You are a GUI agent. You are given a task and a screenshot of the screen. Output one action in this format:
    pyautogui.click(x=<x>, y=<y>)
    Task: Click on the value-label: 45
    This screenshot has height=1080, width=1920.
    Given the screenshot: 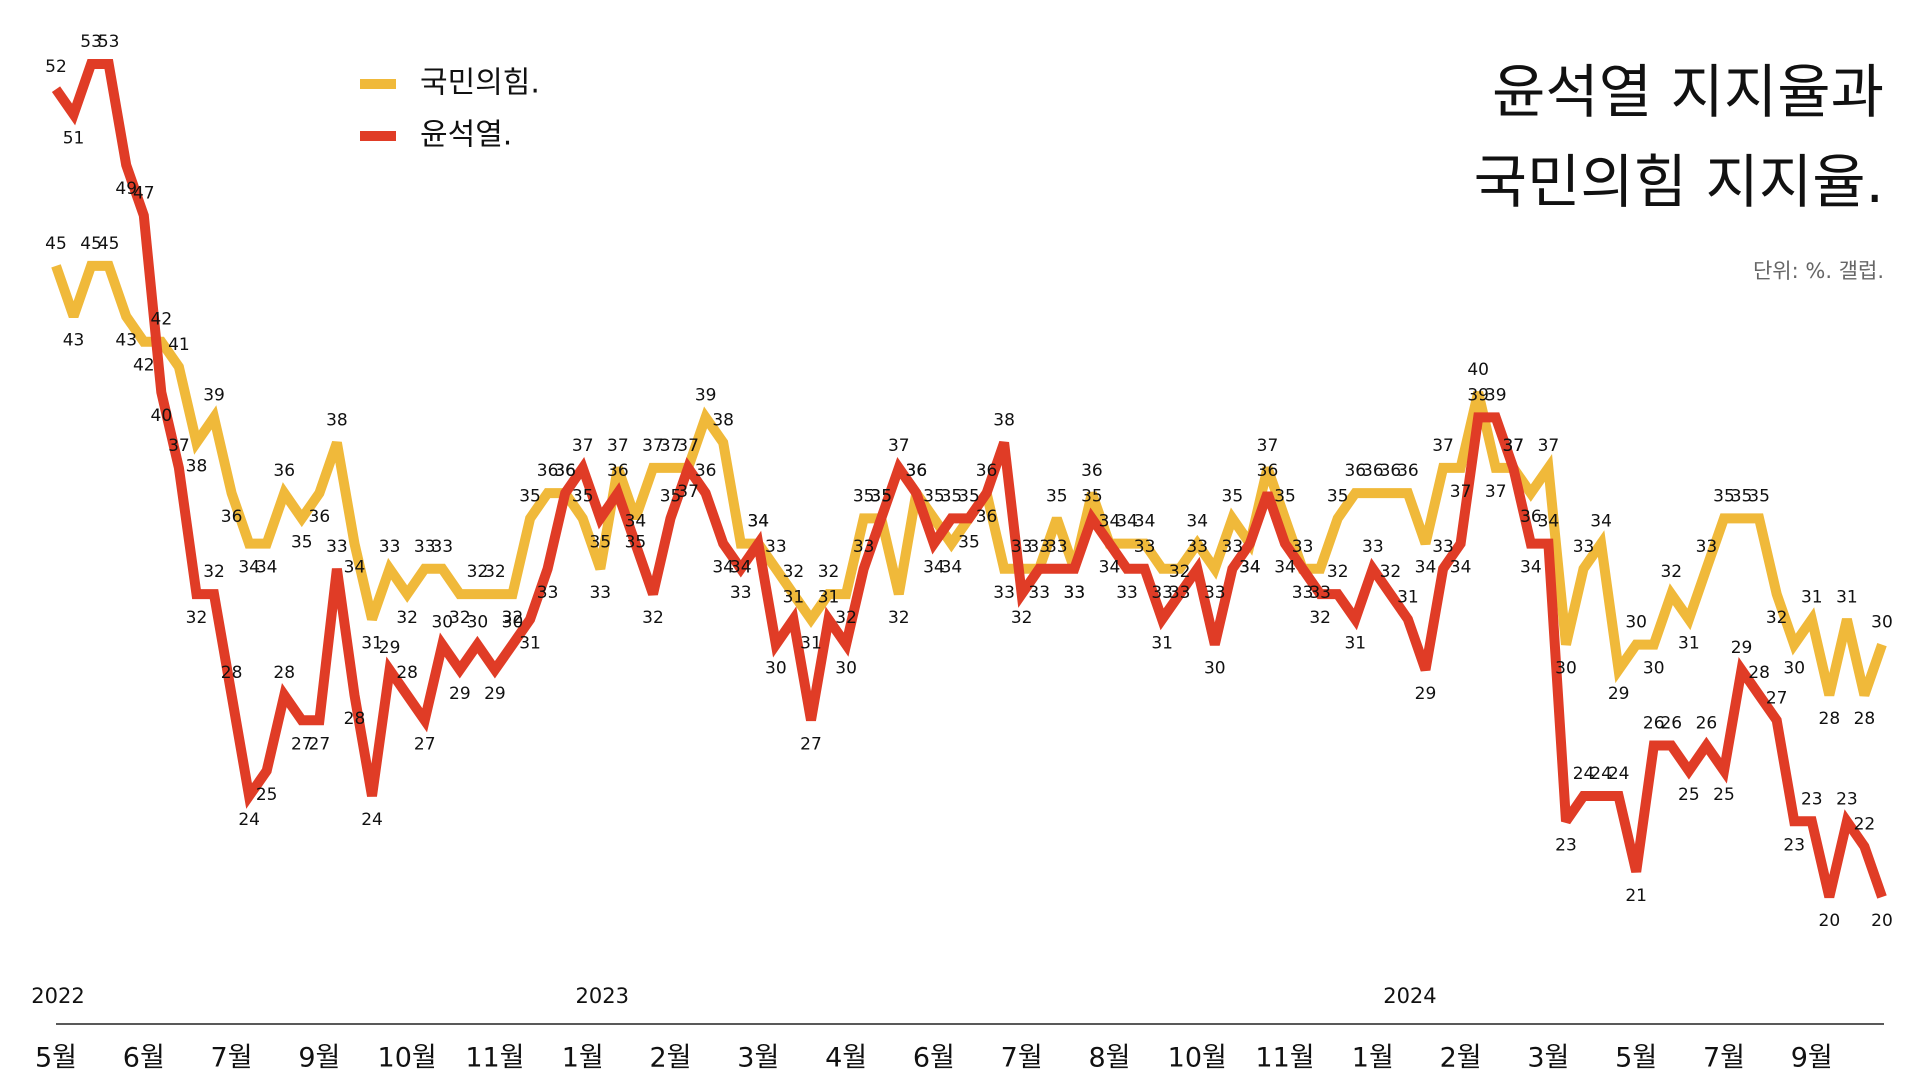 What is the action you would take?
    pyautogui.click(x=56, y=244)
    